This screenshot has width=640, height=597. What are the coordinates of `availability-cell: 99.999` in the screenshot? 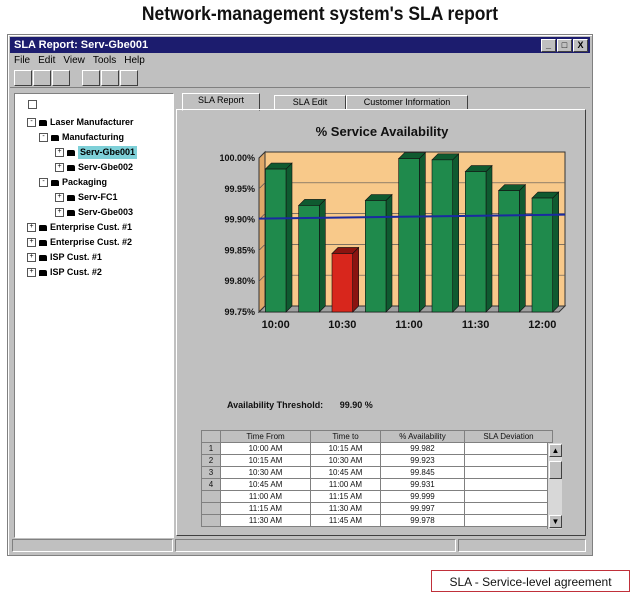 It's located at (422, 496).